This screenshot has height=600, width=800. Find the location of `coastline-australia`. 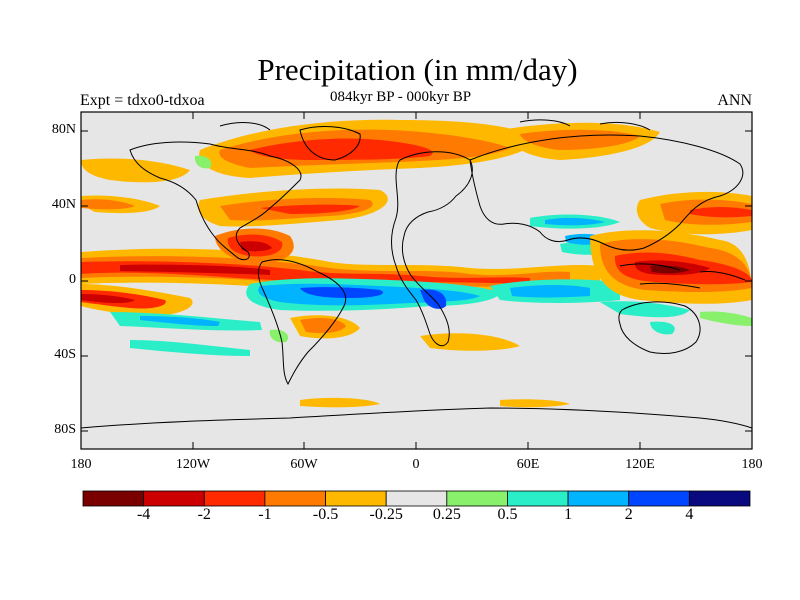

coastline-australia is located at coordinates (659, 328).